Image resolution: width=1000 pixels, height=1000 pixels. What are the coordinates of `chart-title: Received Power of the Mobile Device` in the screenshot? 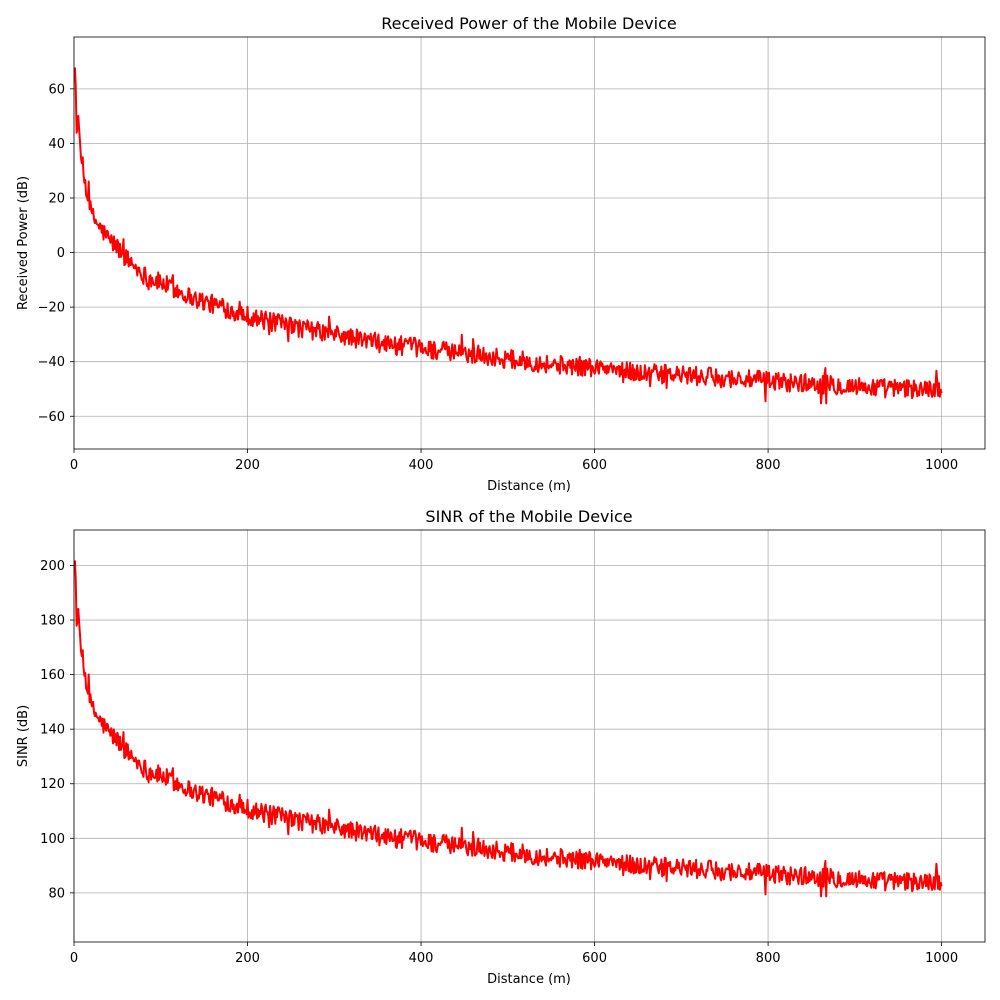 It's located at (528, 23).